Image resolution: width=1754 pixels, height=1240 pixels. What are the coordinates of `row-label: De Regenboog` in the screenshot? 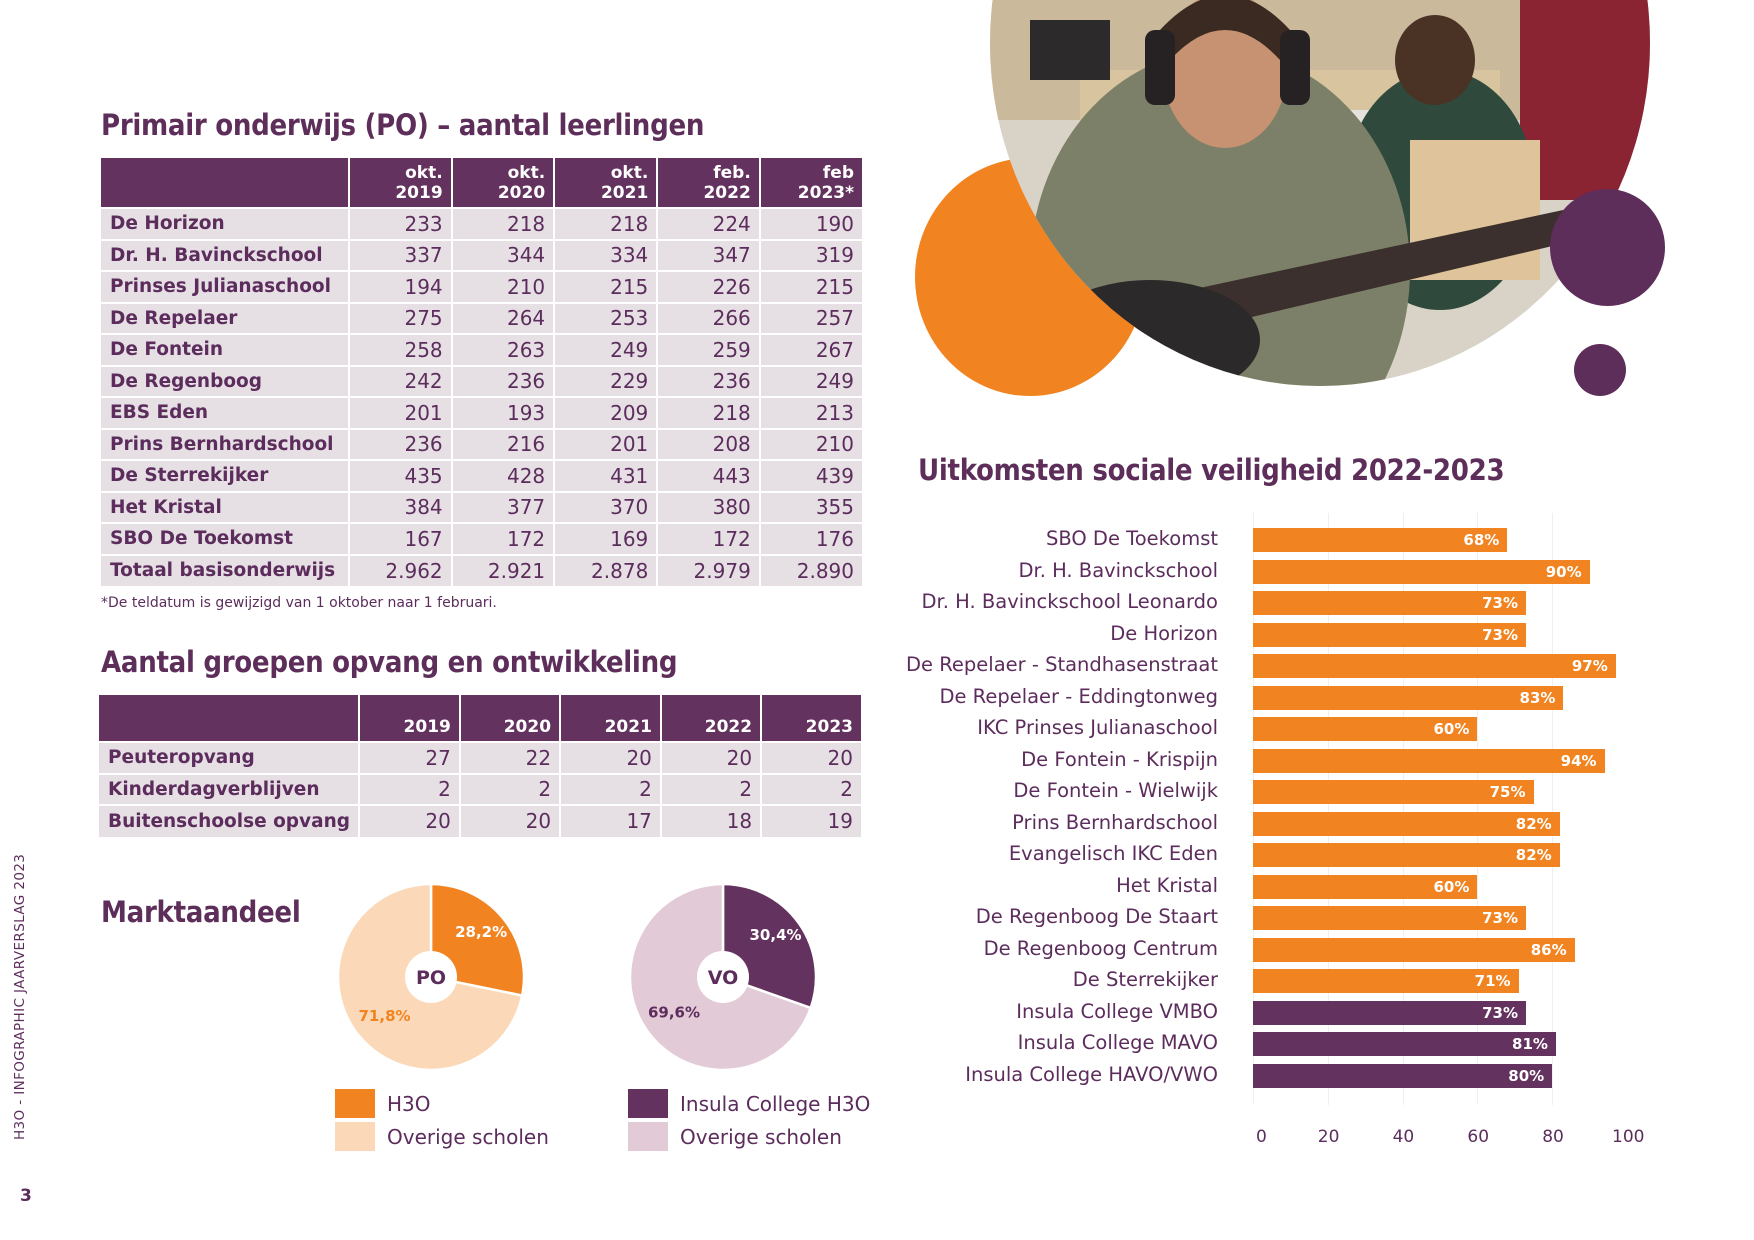 It's located at (225, 380).